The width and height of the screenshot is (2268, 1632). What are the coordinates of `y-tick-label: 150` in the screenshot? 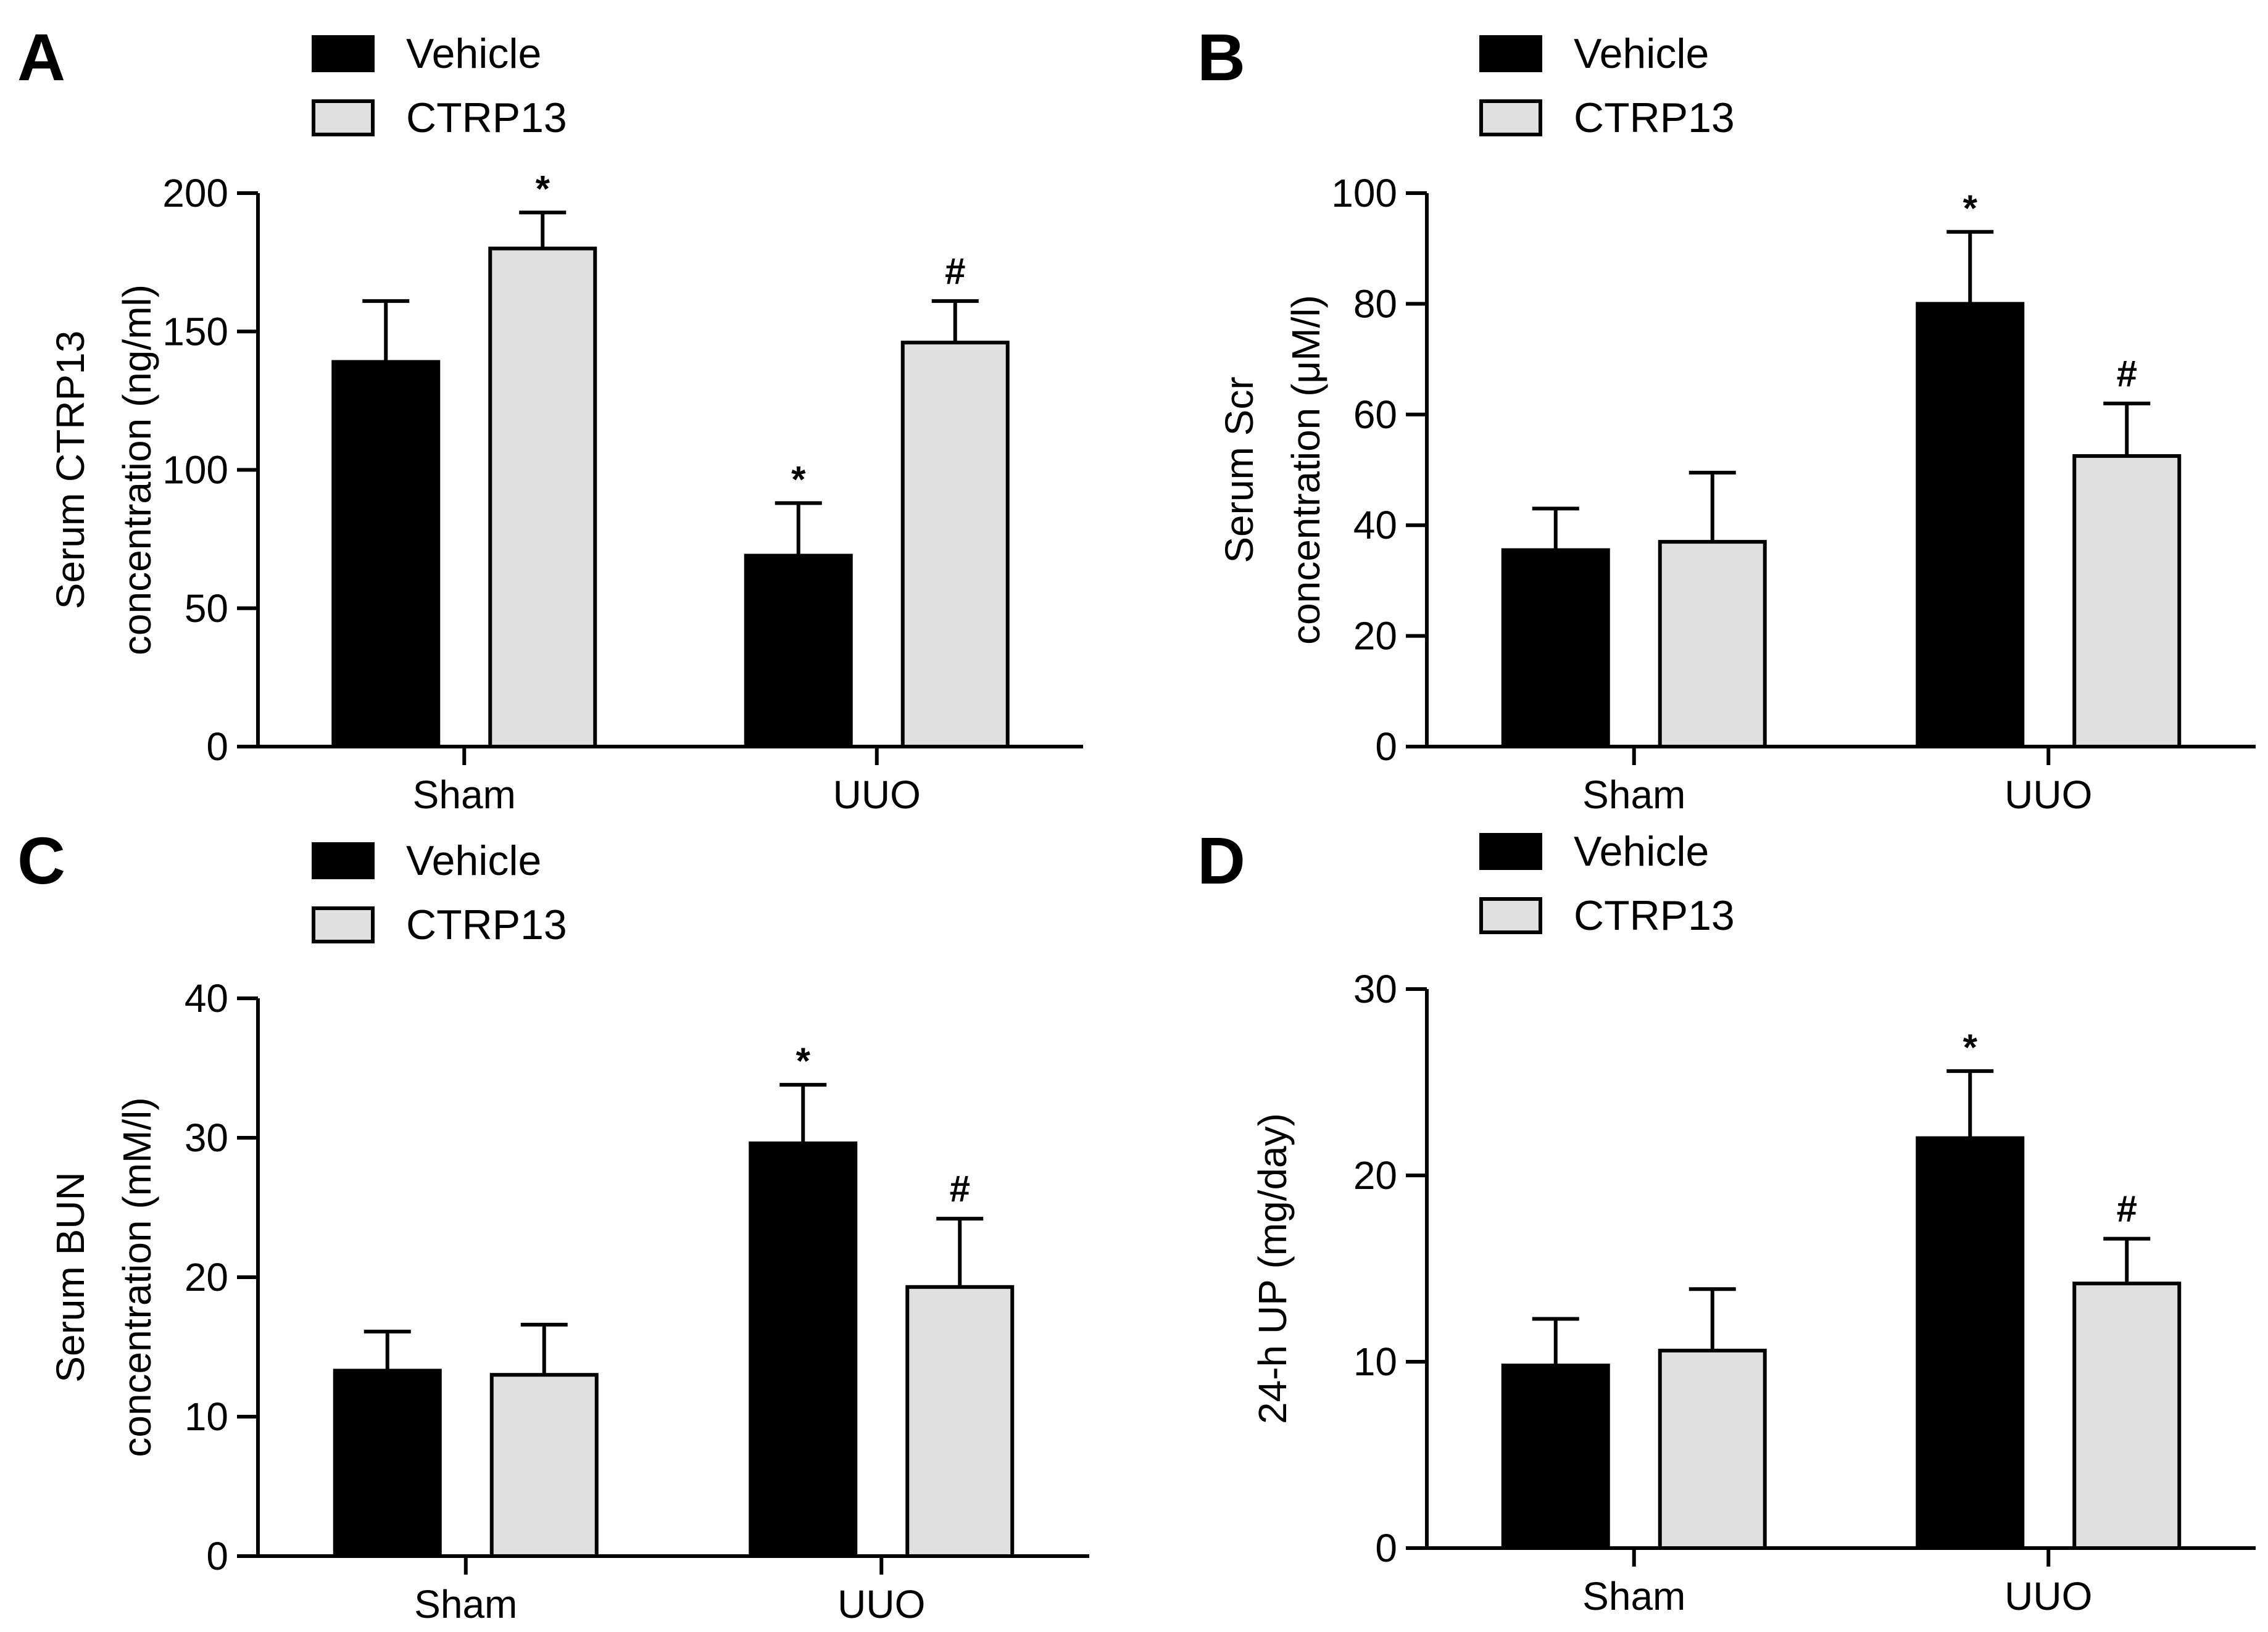 It's located at (195, 331).